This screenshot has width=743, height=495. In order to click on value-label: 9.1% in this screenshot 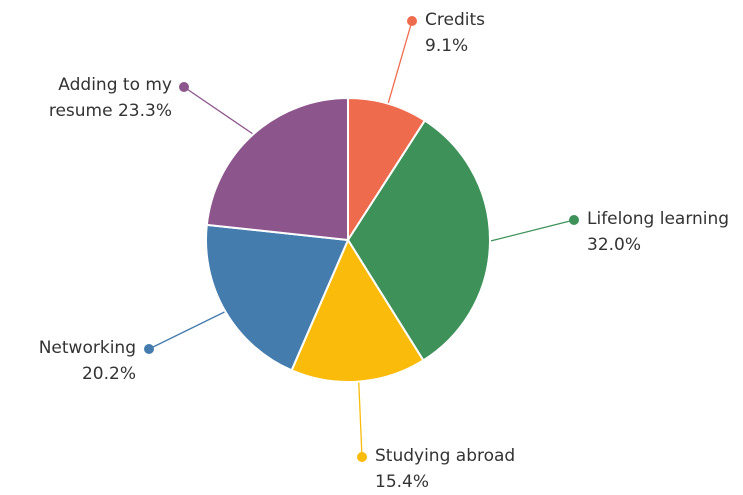, I will do `click(447, 46)`.